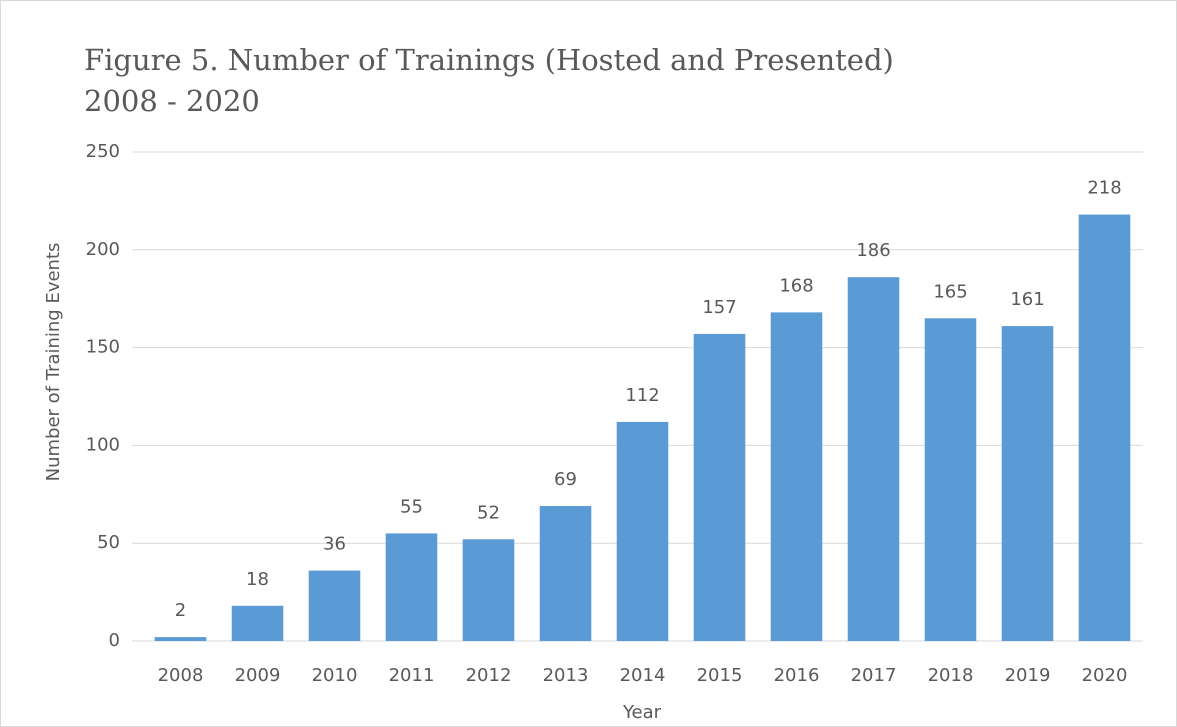 Image resolution: width=1177 pixels, height=727 pixels. What do you see at coordinates (1105, 675) in the screenshot?
I see `x-tick-label: 2020` at bounding box center [1105, 675].